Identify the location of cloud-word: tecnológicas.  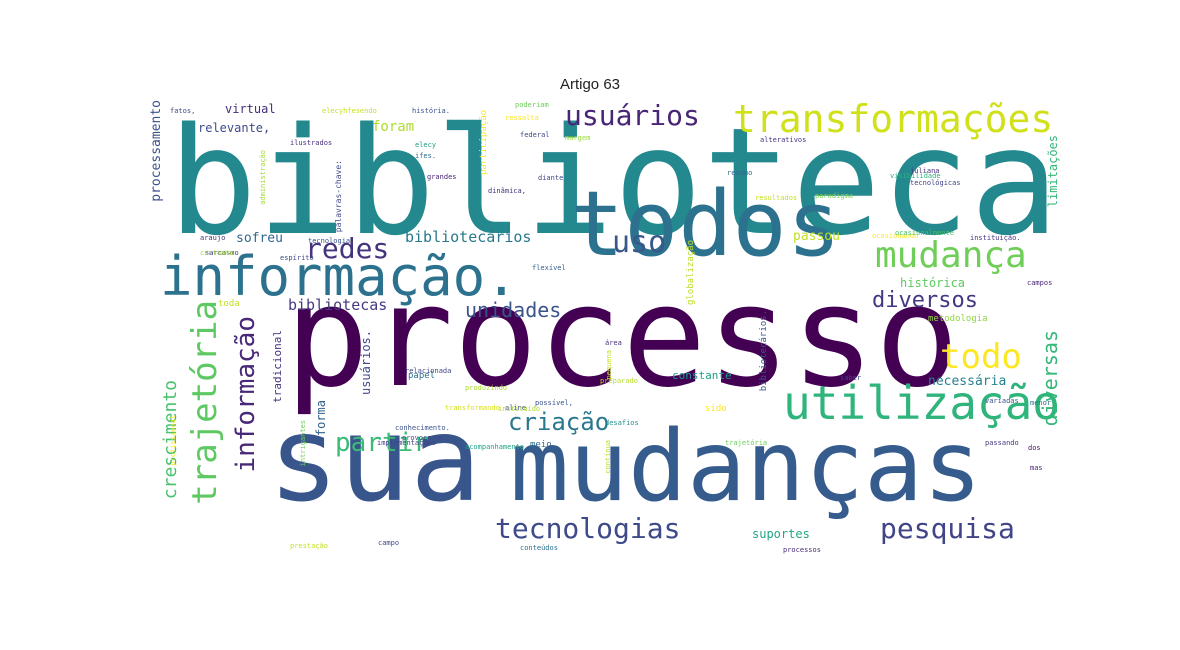
(935, 183).